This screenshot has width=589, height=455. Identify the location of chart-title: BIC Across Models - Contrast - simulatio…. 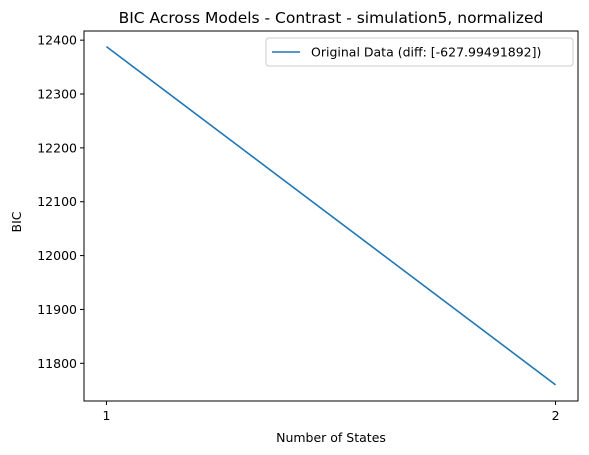
(331, 18).